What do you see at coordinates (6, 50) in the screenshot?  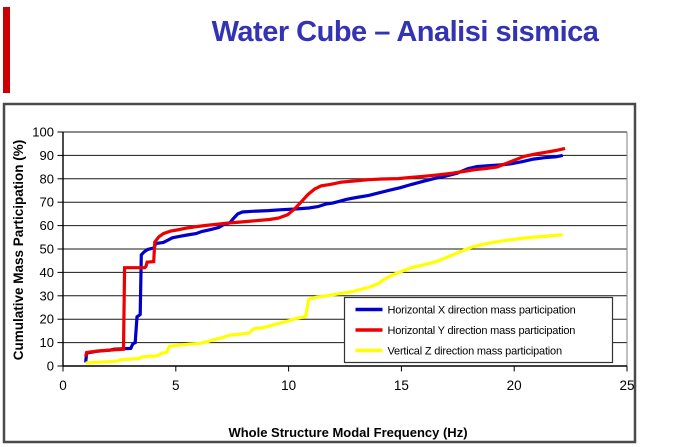 I see `slide-accent-bar` at bounding box center [6, 50].